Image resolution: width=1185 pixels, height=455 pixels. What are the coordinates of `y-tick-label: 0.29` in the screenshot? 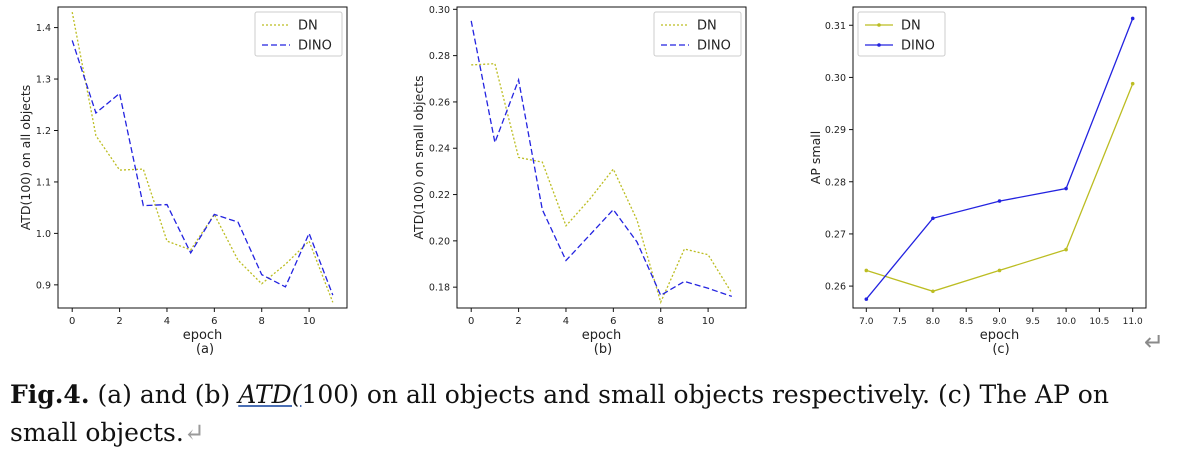 It's located at (835, 130).